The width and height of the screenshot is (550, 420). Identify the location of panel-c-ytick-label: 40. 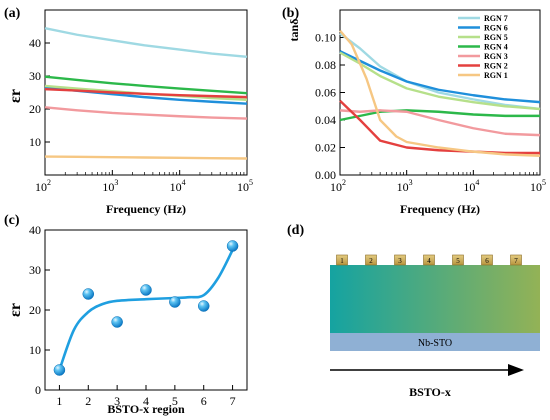
(35, 230).